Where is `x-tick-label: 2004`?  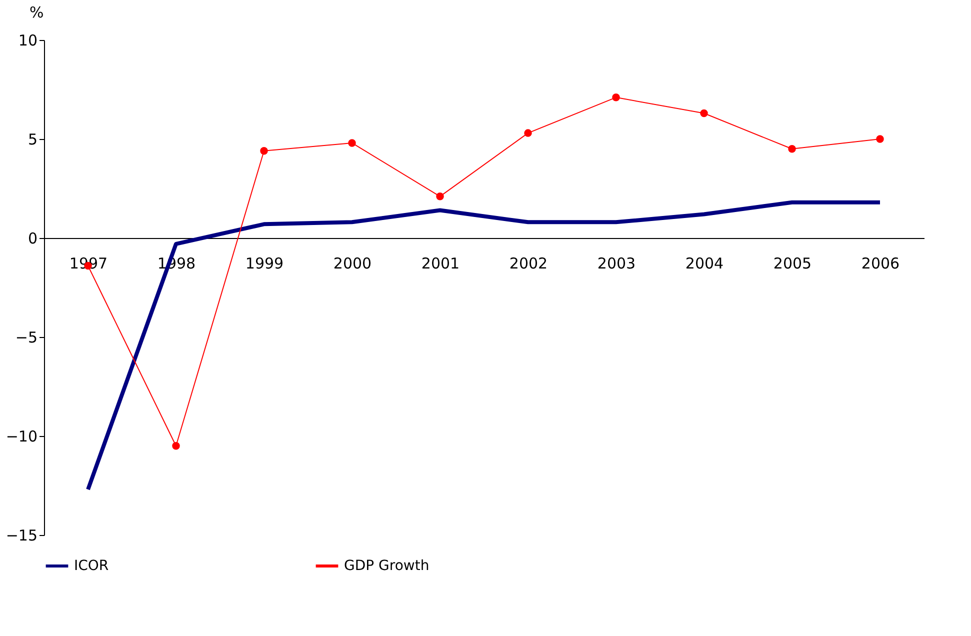 x-tick-label: 2004 is located at coordinates (704, 263).